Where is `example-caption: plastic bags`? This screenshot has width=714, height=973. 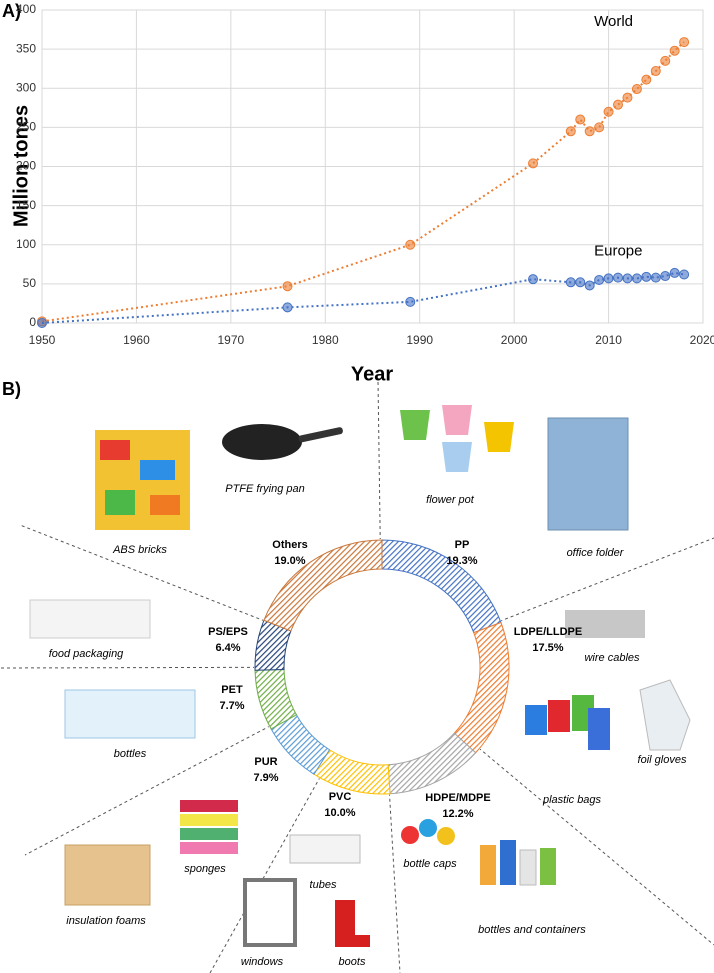 example-caption: plastic bags is located at coordinates (572, 800).